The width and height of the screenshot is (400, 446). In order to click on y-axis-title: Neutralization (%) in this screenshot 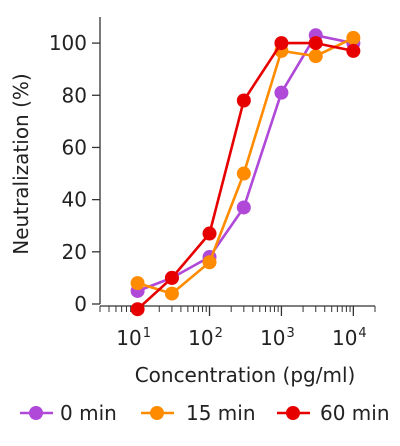, I will do `click(21, 163)`.